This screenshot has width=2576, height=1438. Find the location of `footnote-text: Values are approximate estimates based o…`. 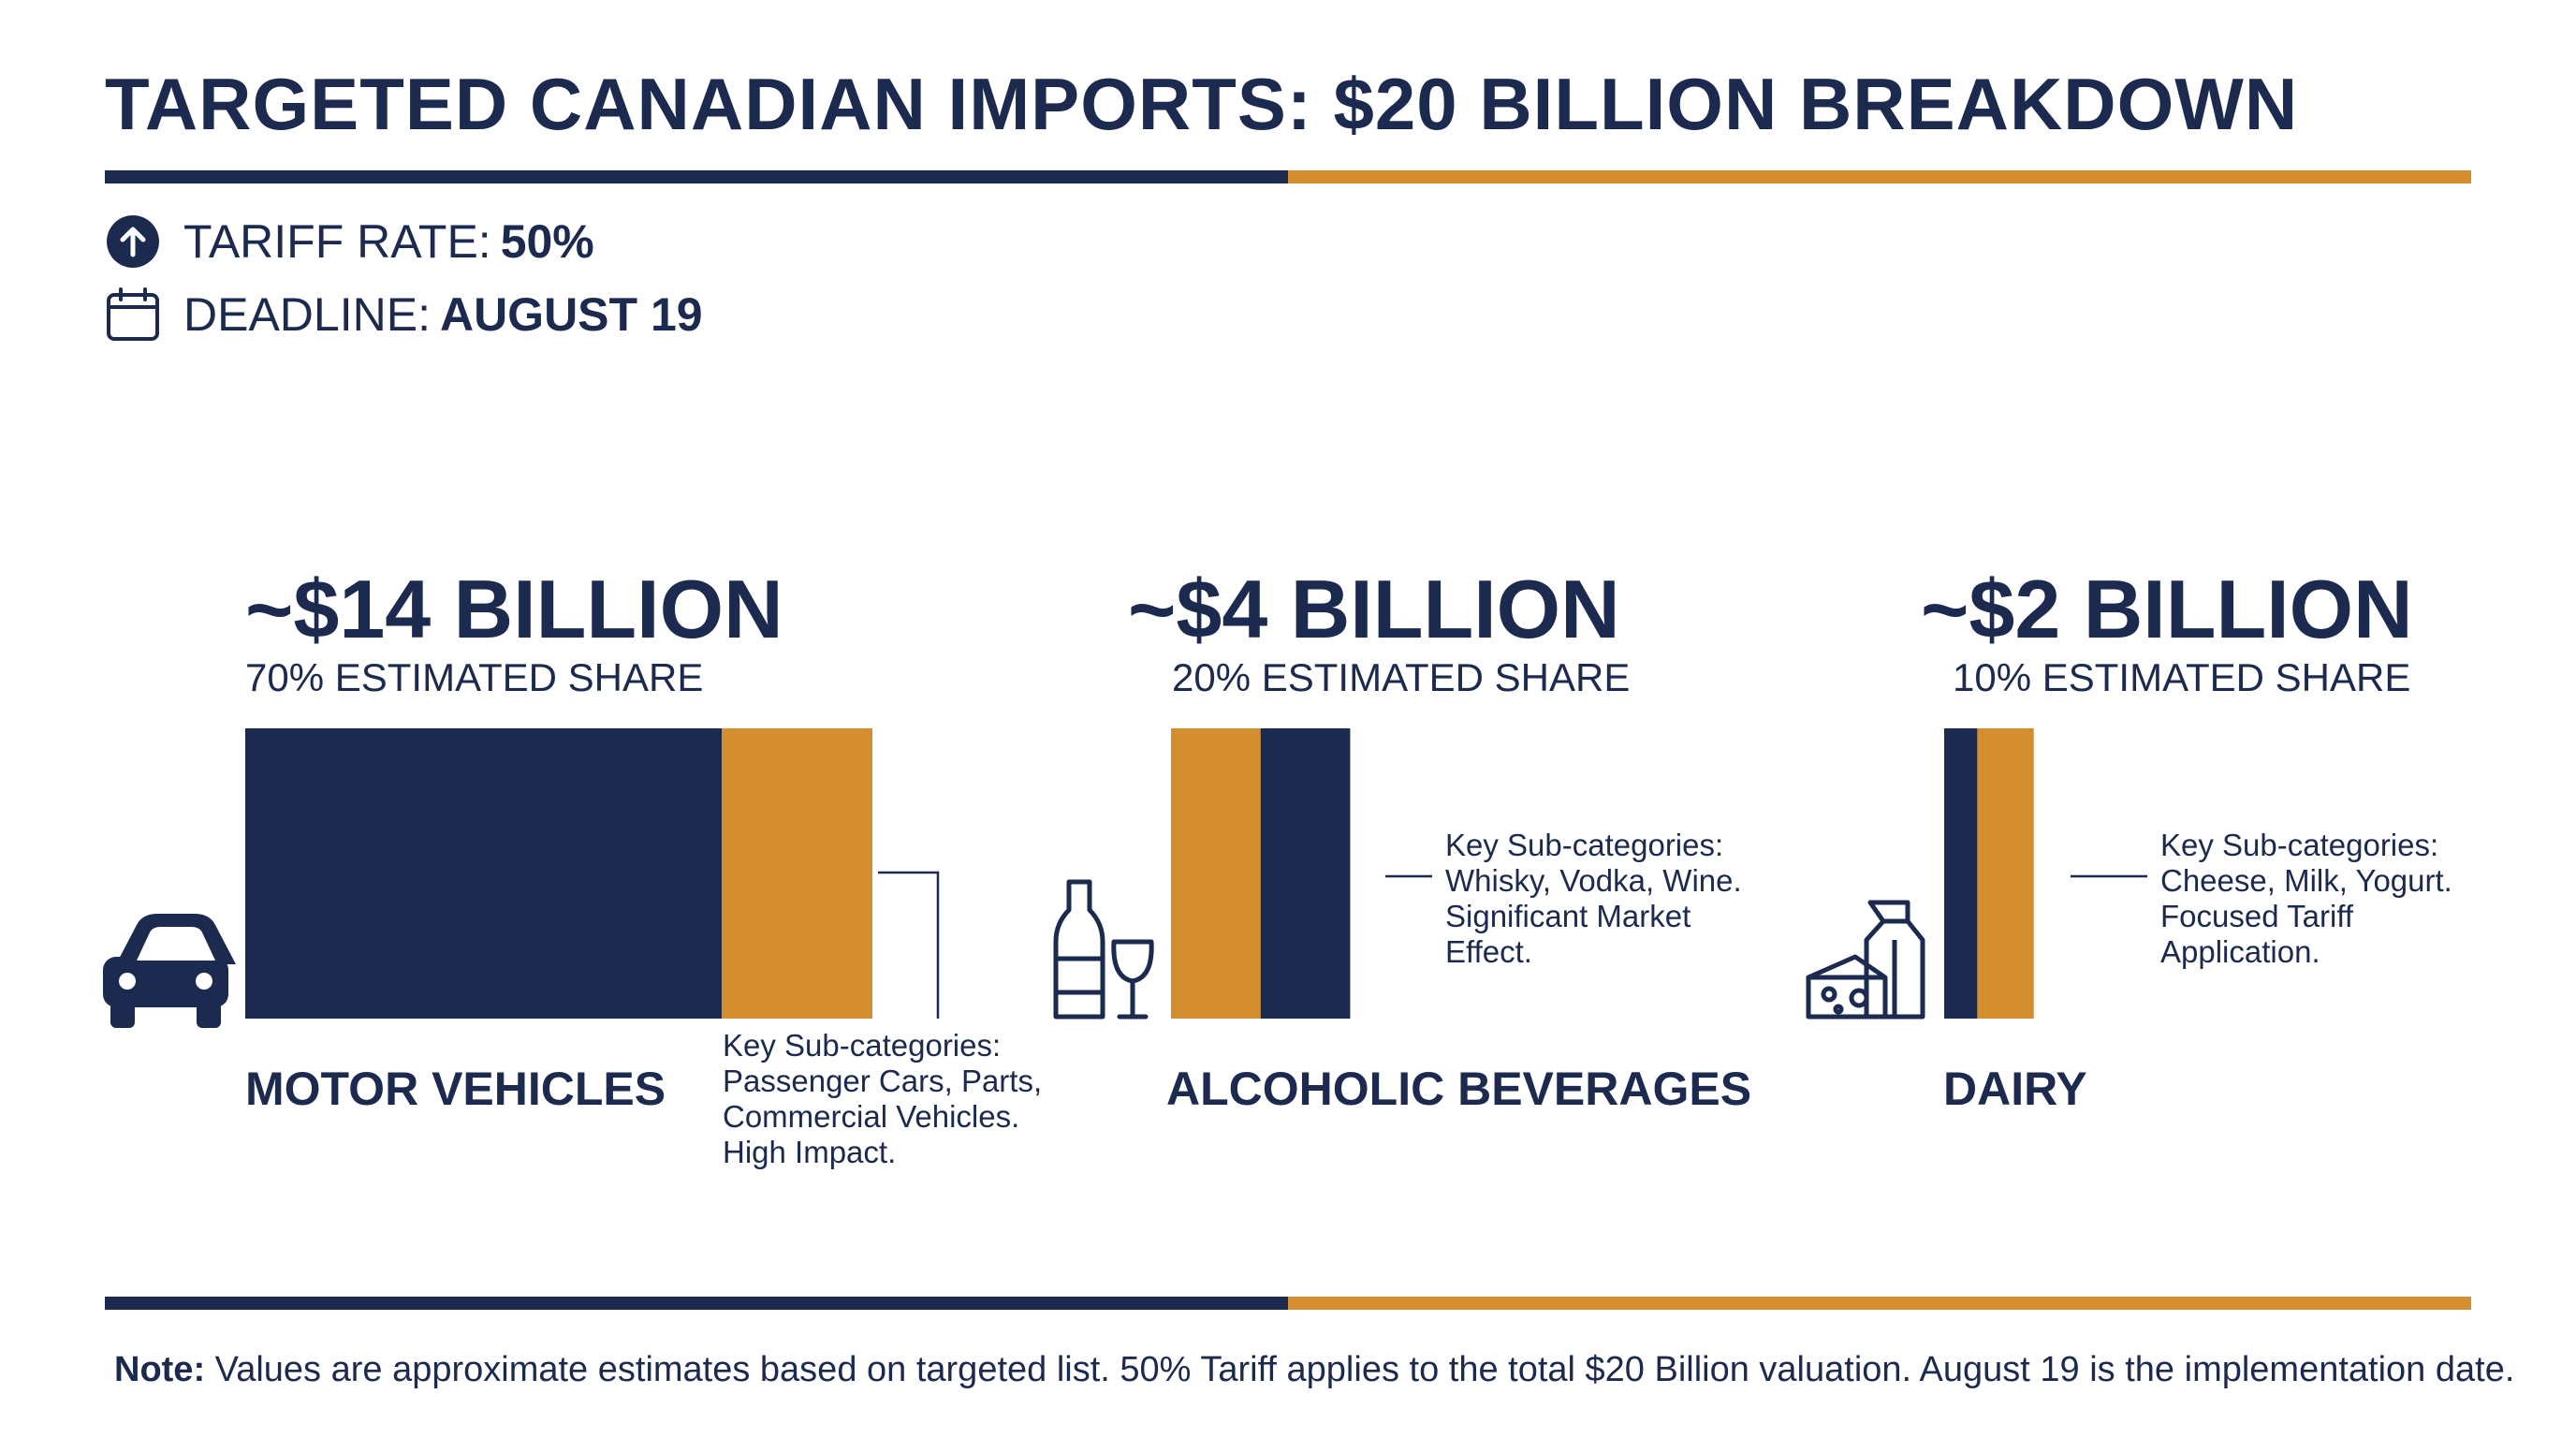

footnote-text: Values are approximate estimates based o… is located at coordinates (1364, 1369).